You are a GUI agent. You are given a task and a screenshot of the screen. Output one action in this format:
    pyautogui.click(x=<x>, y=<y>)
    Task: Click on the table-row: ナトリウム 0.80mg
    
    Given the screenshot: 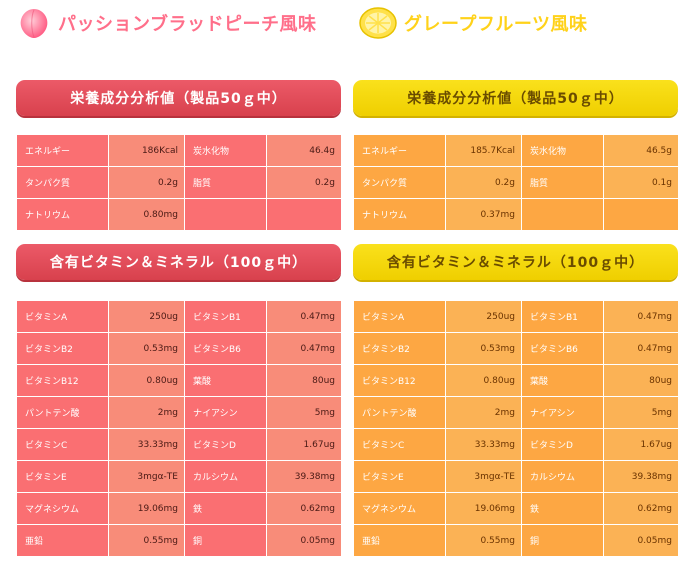 What is the action you would take?
    pyautogui.click(x=179, y=214)
    